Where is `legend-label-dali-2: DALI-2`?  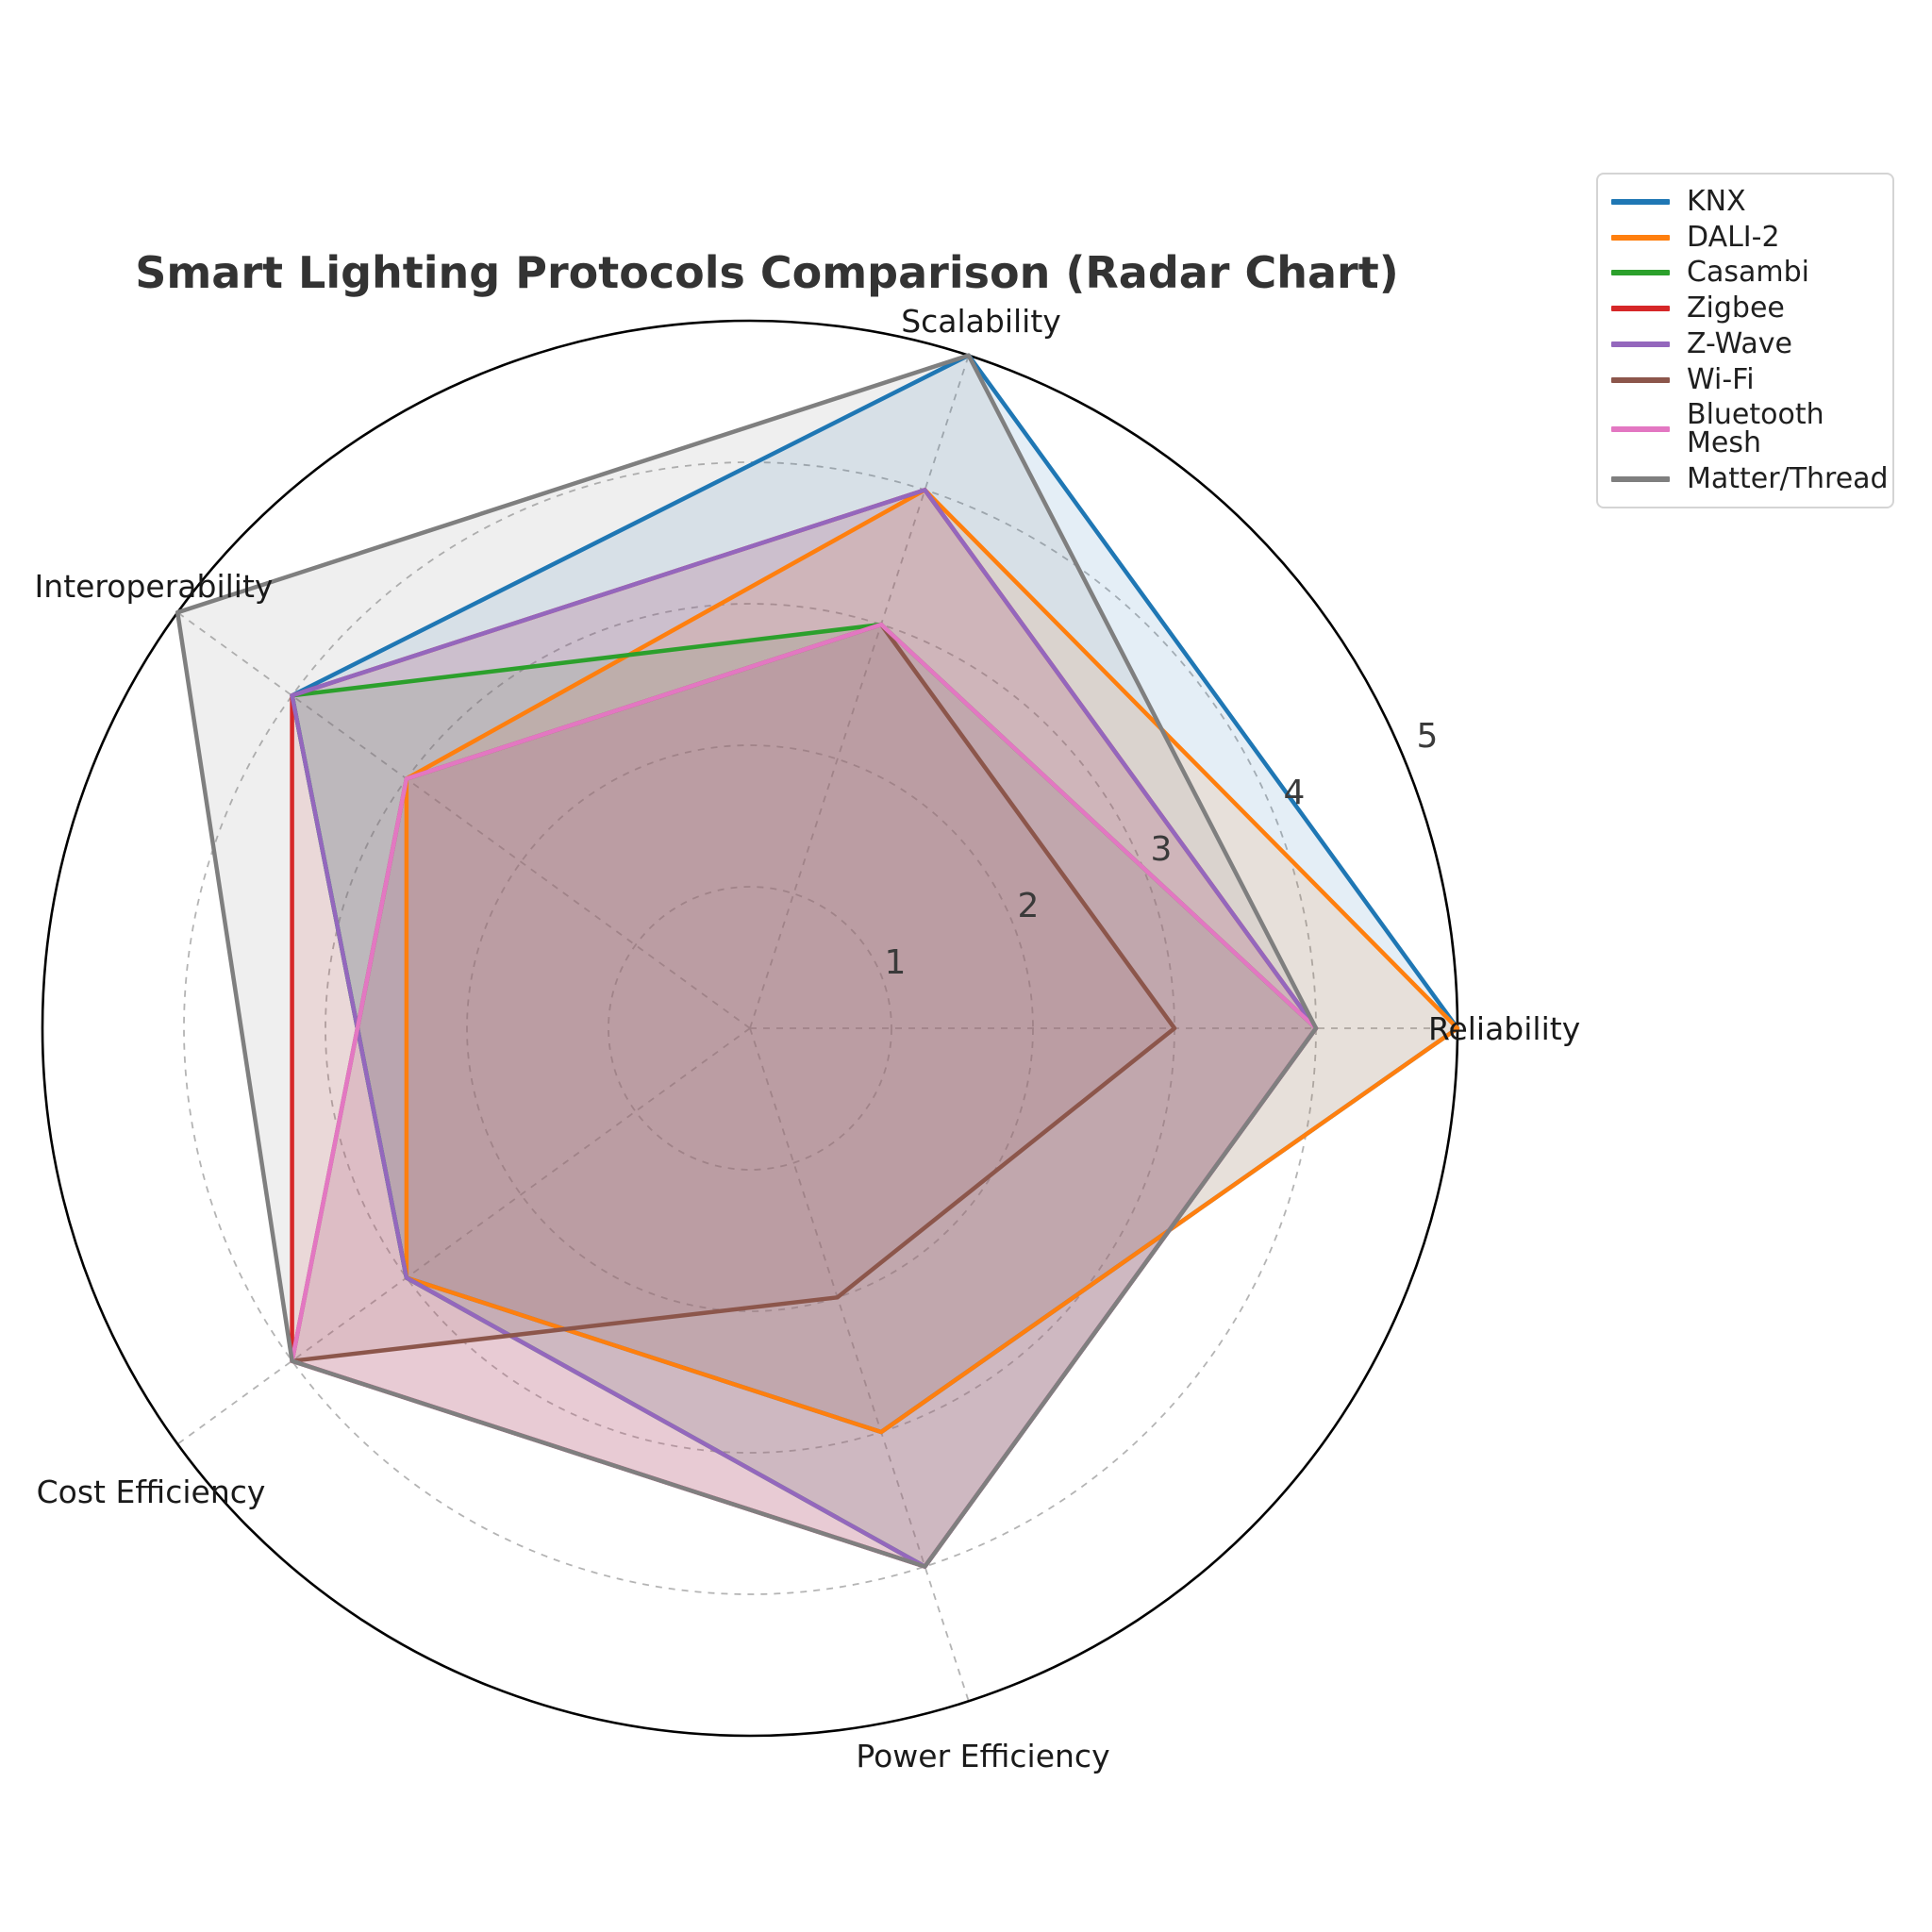
legend-label-dali-2: DALI-2 is located at coordinates (1733, 237).